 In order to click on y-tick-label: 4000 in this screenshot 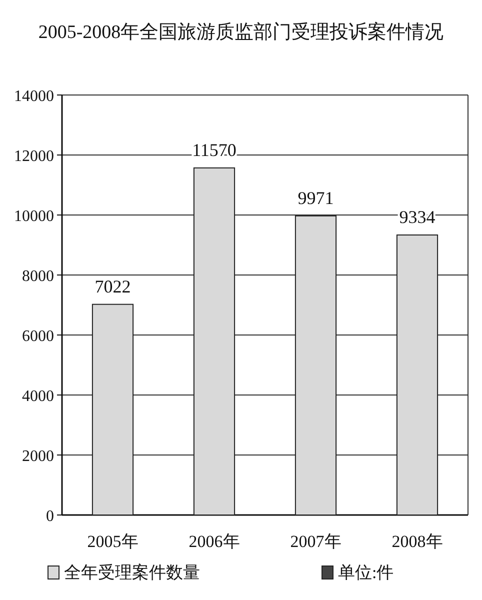, I will do `click(38, 396)`.